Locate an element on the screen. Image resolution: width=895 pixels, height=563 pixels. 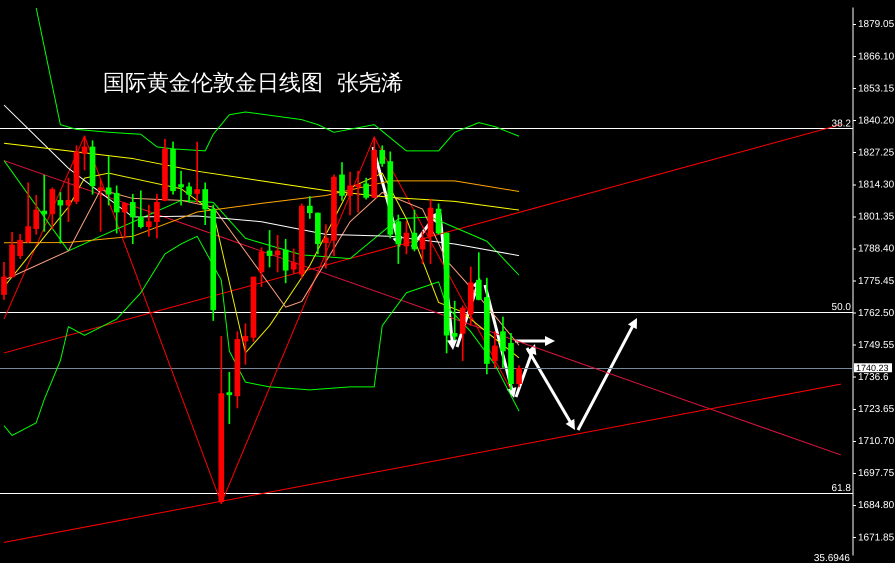
y-tick-label: 1827.25 is located at coordinates (876, 152).